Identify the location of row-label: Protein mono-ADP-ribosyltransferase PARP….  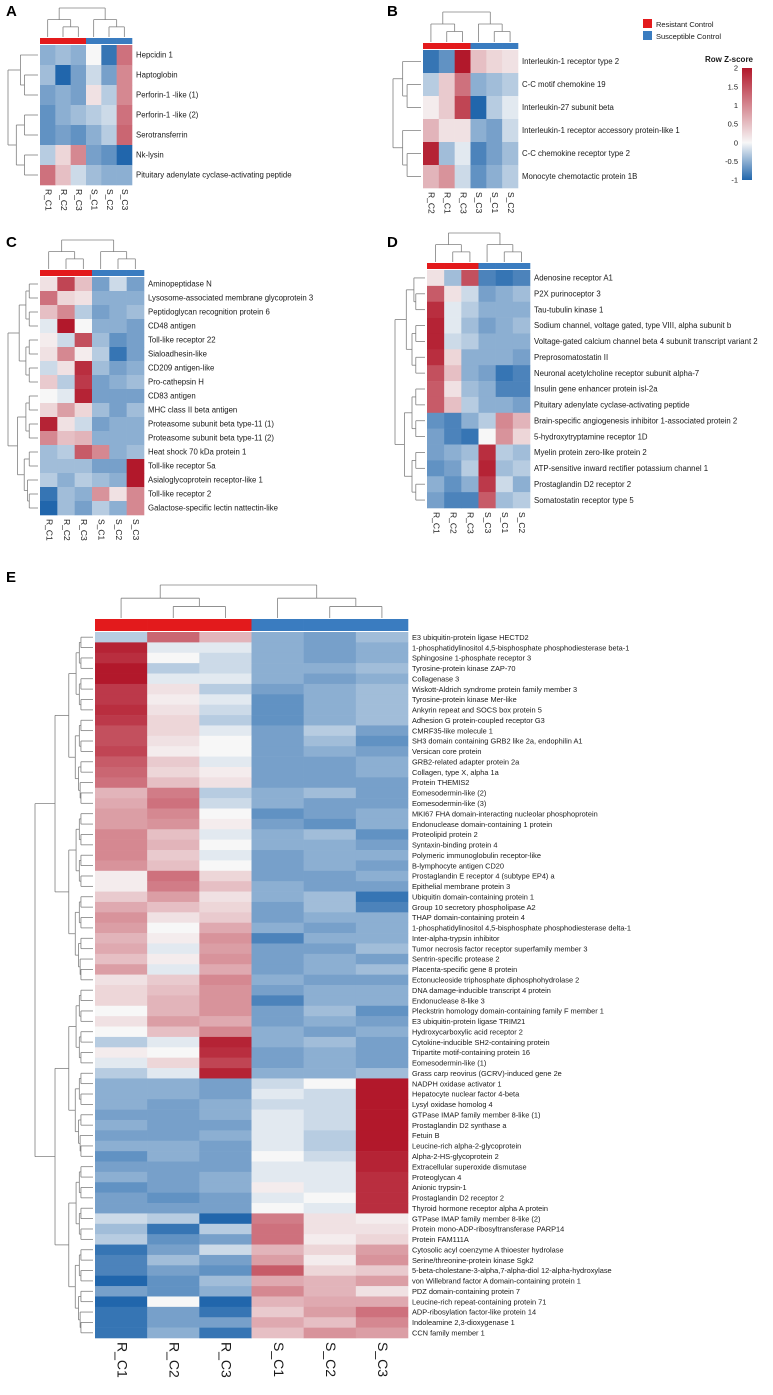
(488, 1229).